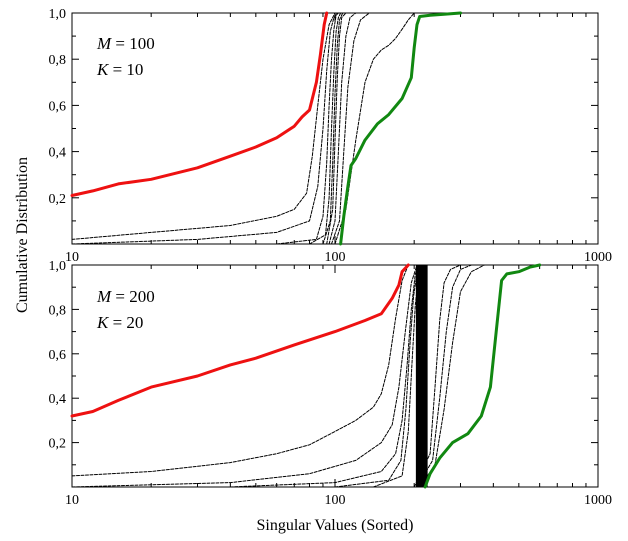 The height and width of the screenshot is (541, 628). Describe the element at coordinates (119, 69) in the screenshot. I see `annotation-k-line: K = 10` at that location.